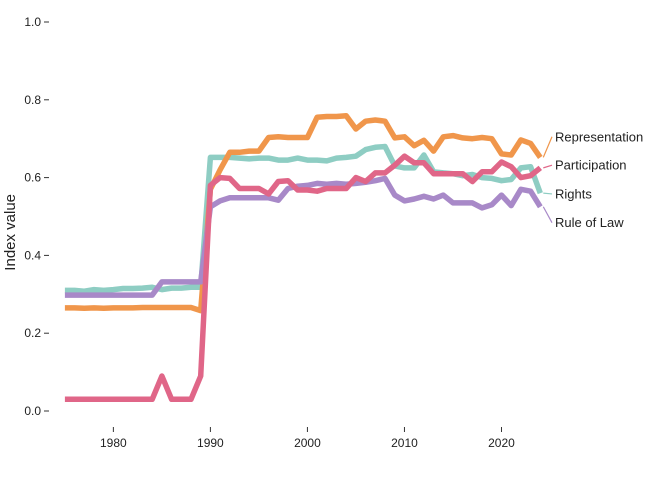 The width and height of the screenshot is (668, 477). Describe the element at coordinates (573, 193) in the screenshot. I see `series-label-rights: Rights` at that location.